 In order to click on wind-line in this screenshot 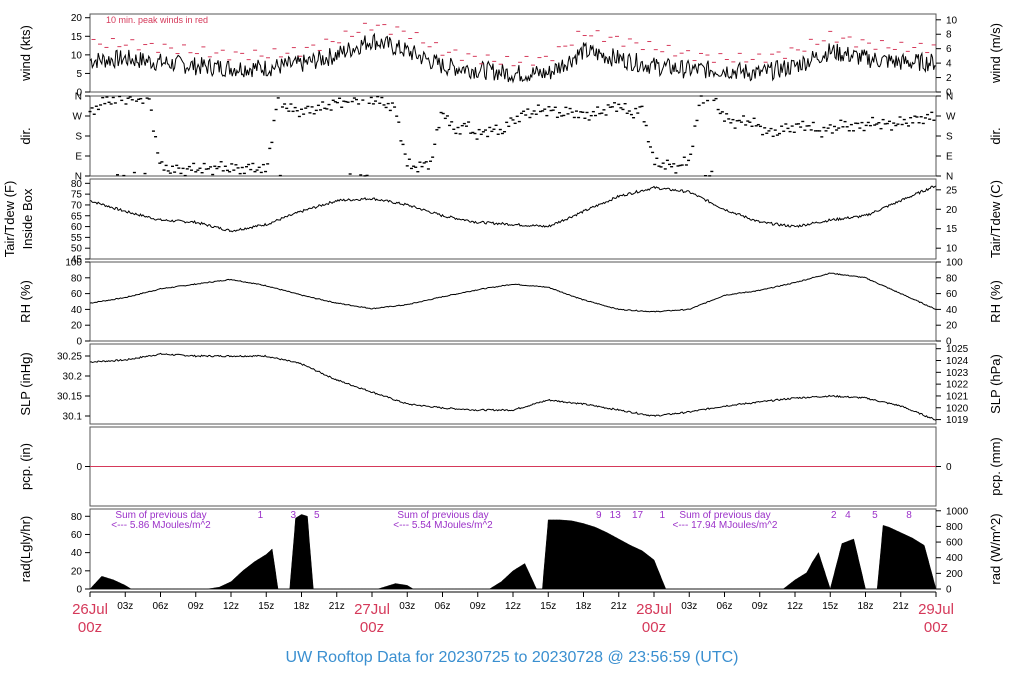, I will do `click(513, 58)`.